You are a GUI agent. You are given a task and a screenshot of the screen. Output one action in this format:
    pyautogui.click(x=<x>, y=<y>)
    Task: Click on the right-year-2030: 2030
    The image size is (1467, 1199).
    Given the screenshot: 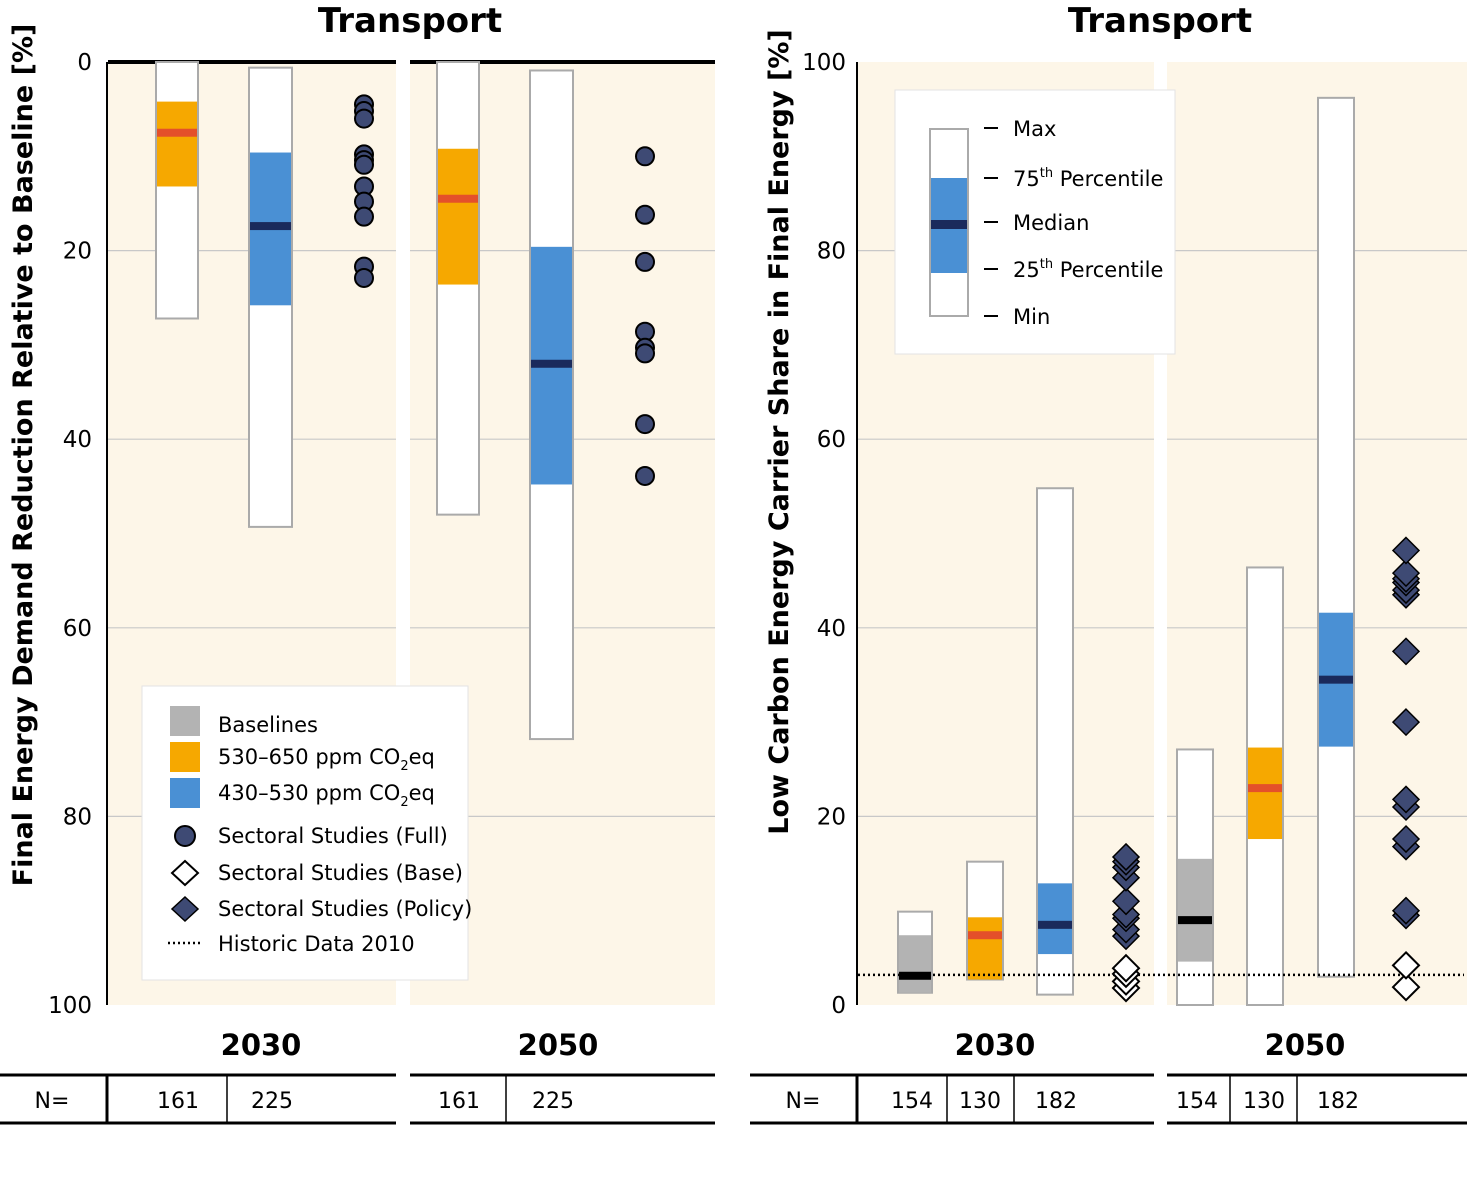 What is the action you would take?
    pyautogui.click(x=995, y=1045)
    